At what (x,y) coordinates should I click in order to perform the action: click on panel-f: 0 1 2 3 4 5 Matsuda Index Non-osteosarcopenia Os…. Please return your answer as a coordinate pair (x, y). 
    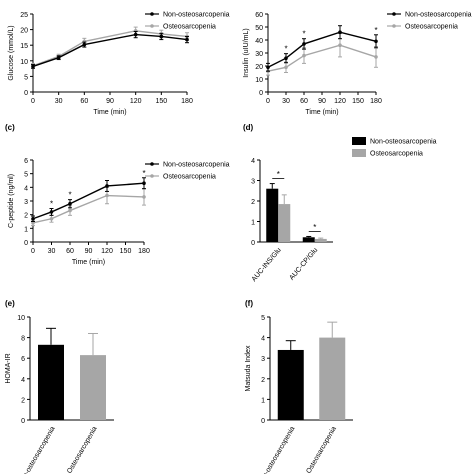
    Looking at the image, I should click on (299, 386).